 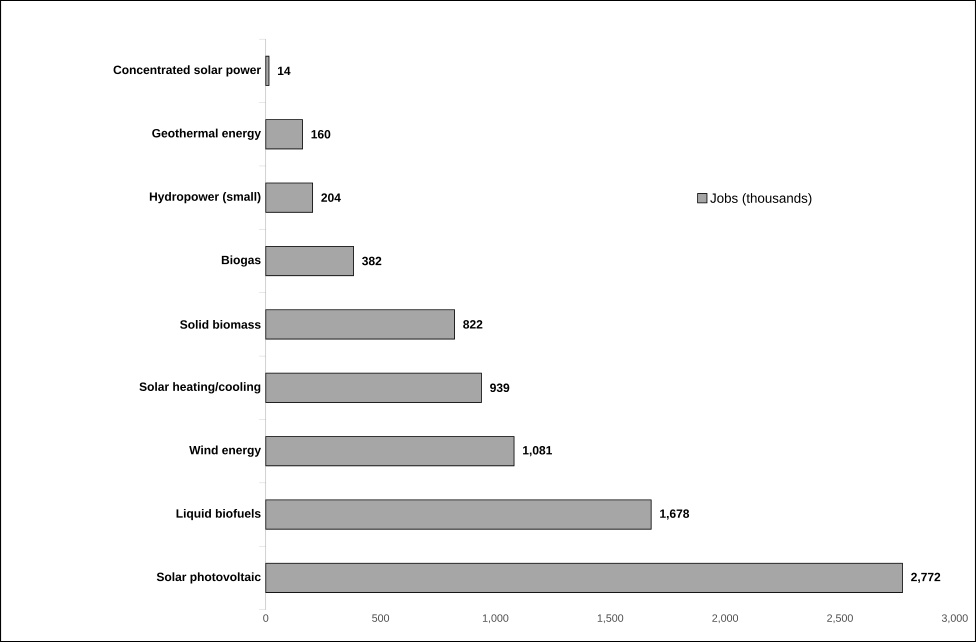 What do you see at coordinates (840, 619) in the screenshot?
I see `x-tick-label: 2,500` at bounding box center [840, 619].